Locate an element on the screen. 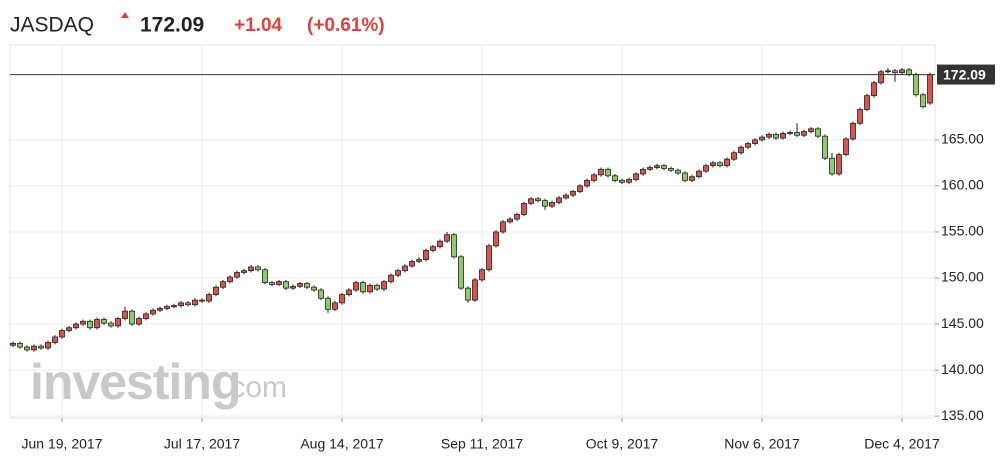 The height and width of the screenshot is (470, 1004). up-arrow-icon is located at coordinates (125, 15).